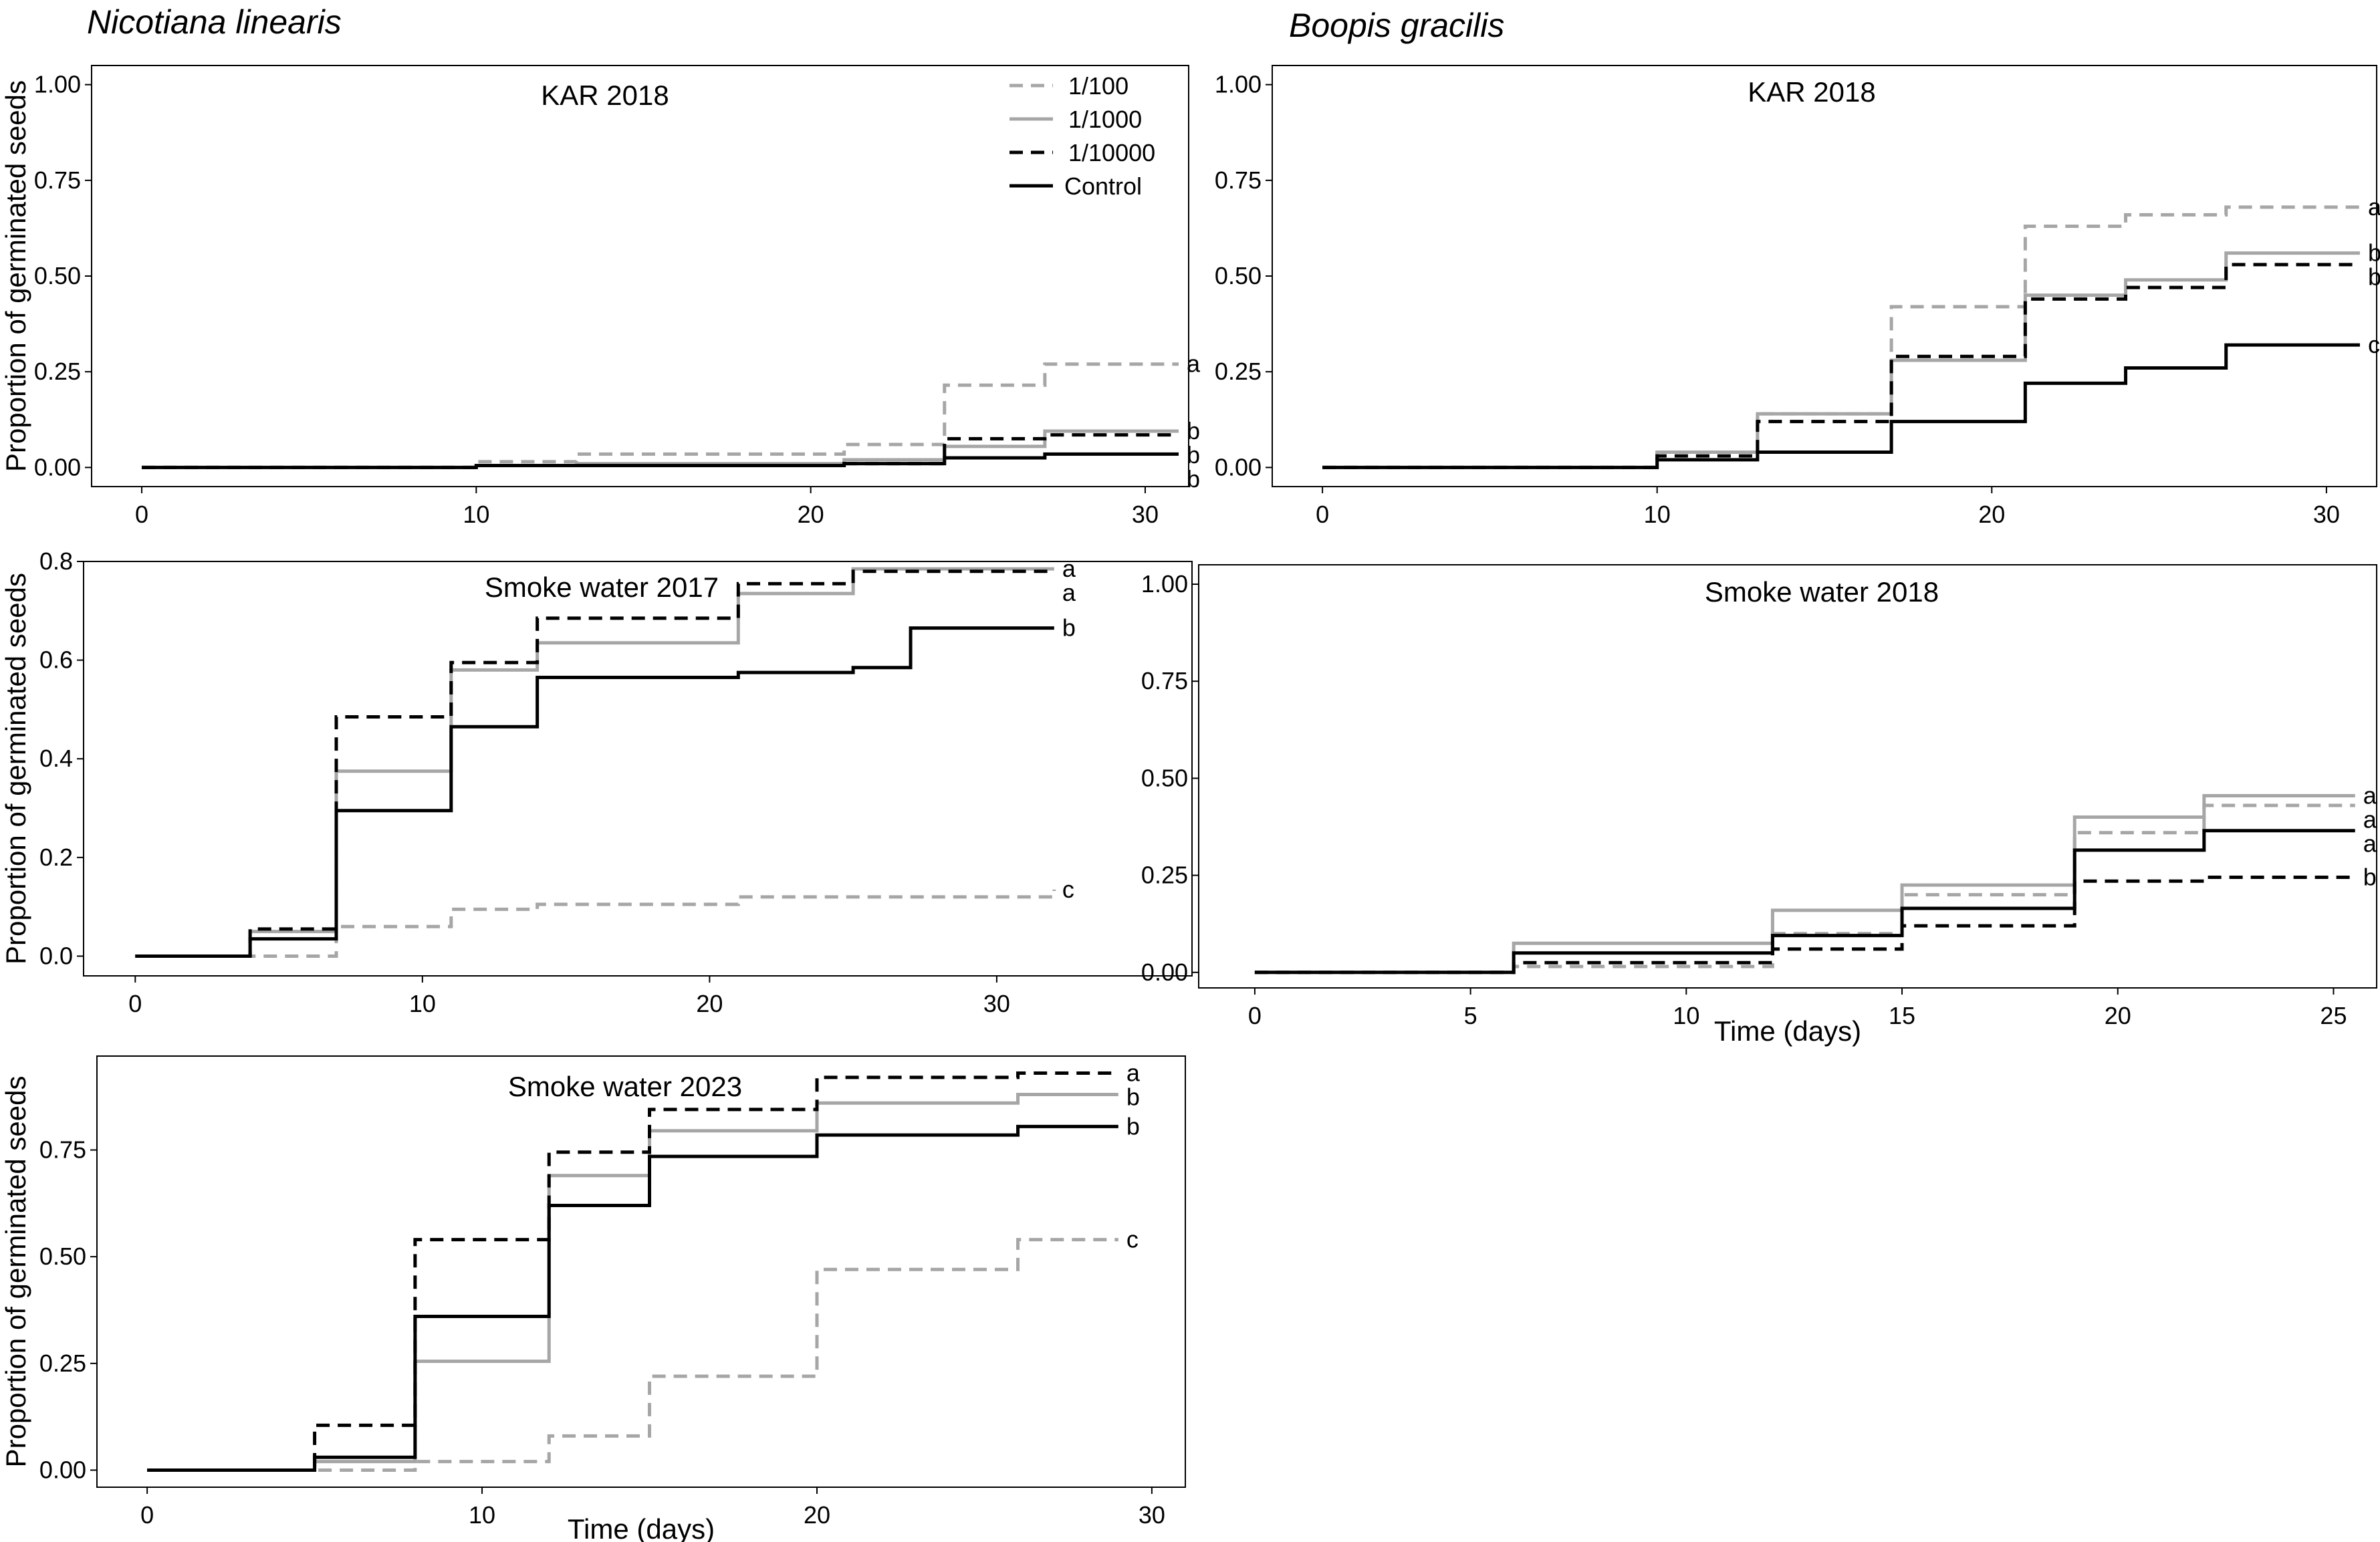 The height and width of the screenshot is (1542, 2380). What do you see at coordinates (56, 660) in the screenshot?
I see `y-tick-label: 0.6` at bounding box center [56, 660].